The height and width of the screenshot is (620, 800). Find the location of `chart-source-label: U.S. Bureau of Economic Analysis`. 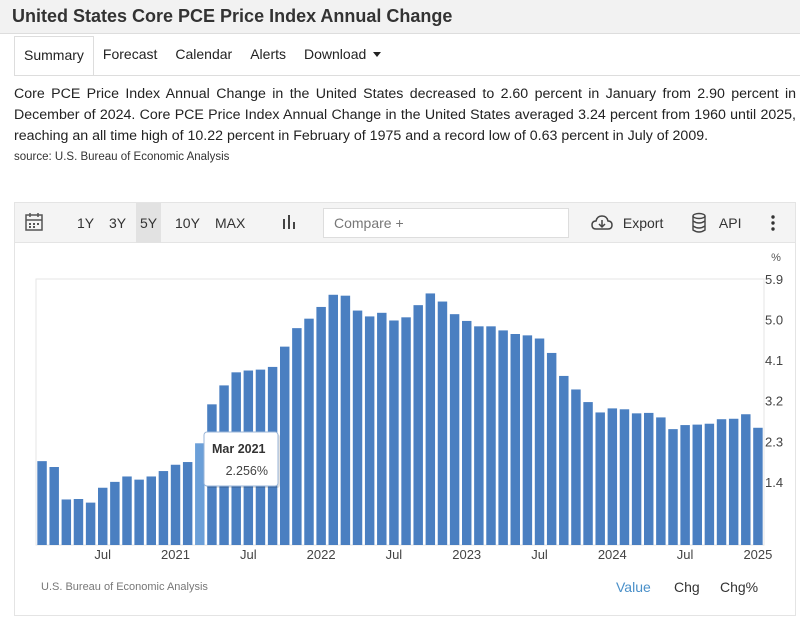

chart-source-label: U.S. Bureau of Economic Analysis is located at coordinates (124, 587).